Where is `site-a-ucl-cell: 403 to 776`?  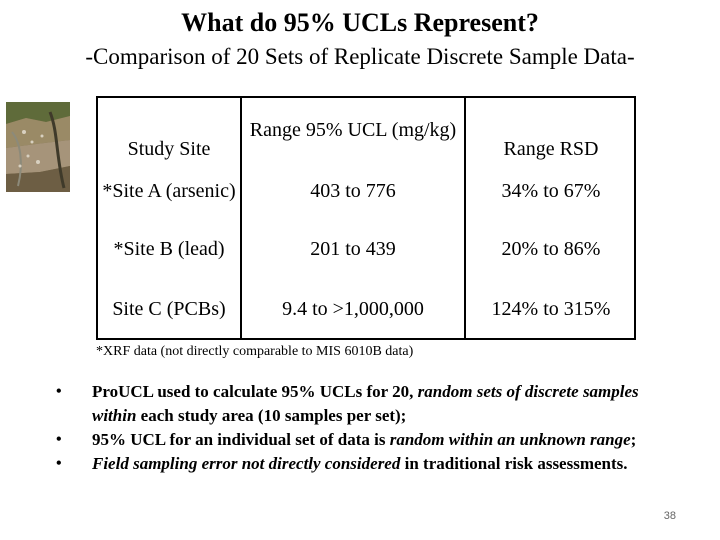 site-a-ucl-cell: 403 to 776 is located at coordinates (353, 191).